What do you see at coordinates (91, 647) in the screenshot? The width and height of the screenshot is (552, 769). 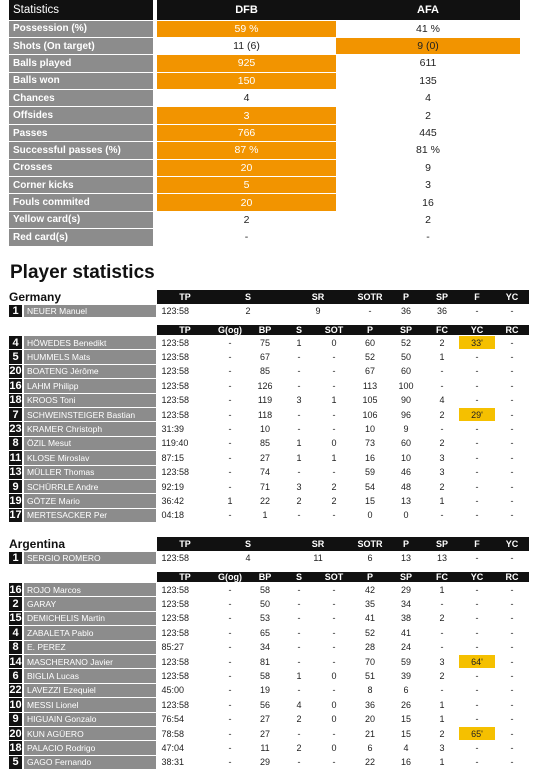 I see `player-name: E. PEREZ` at bounding box center [91, 647].